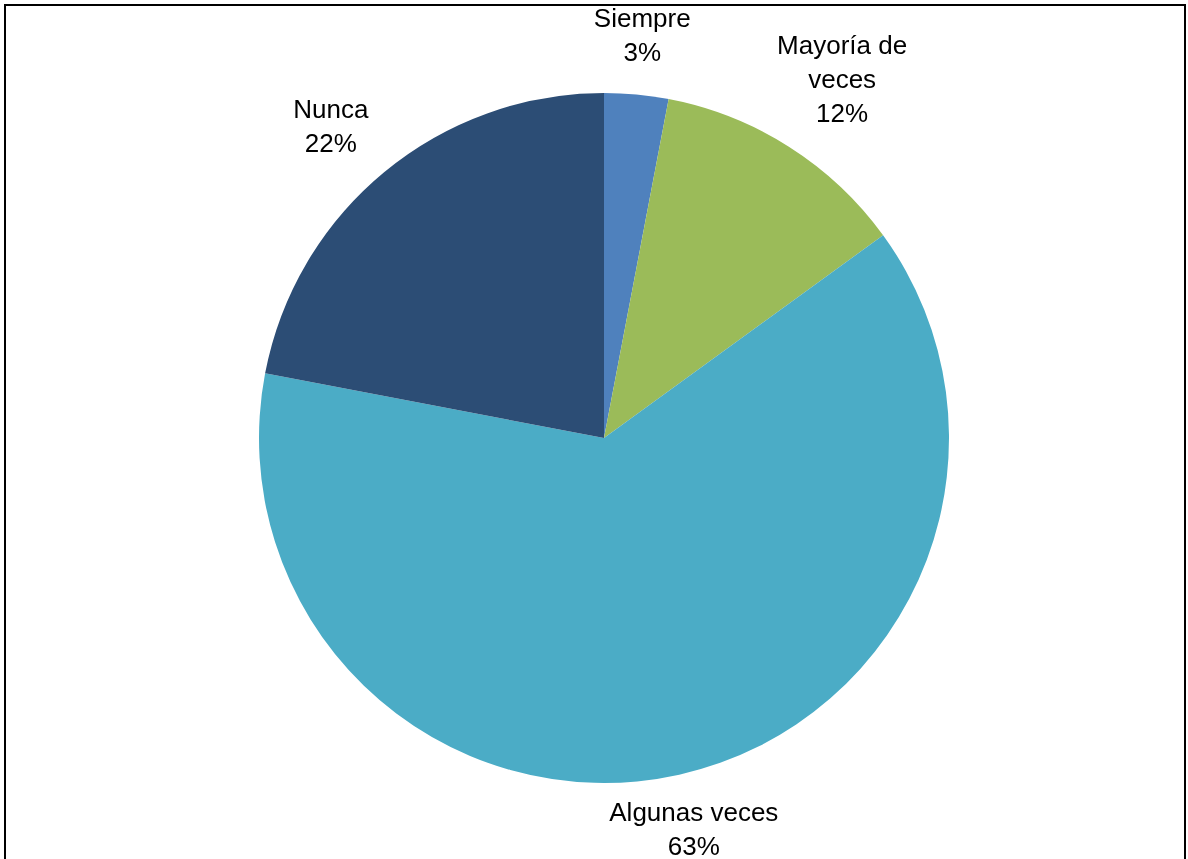 The image size is (1188, 859). Describe the element at coordinates (842, 62) in the screenshot. I see `slice-label: Mayoría de veces` at that location.